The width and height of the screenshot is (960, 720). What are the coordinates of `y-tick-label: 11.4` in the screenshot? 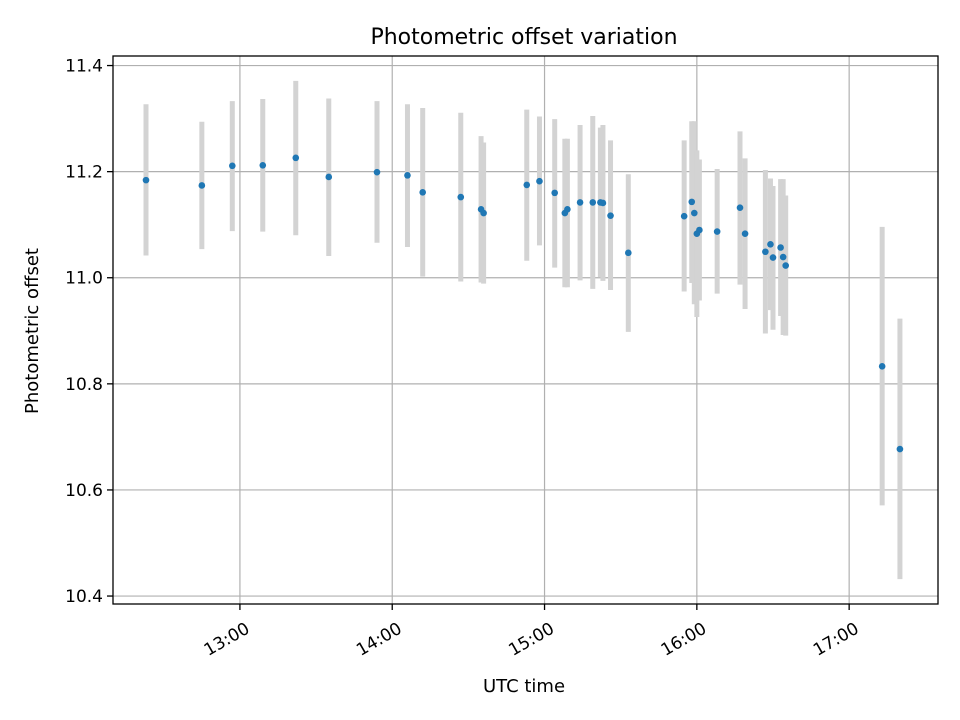 It's located at (84, 67).